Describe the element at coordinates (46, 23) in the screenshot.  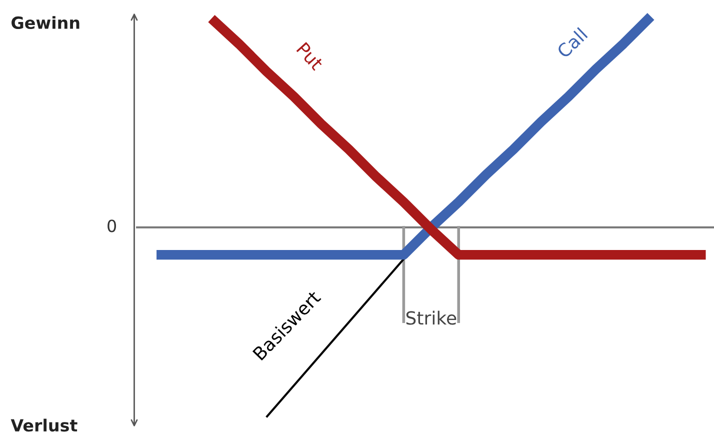
I see `text: Gewinn` at that location.